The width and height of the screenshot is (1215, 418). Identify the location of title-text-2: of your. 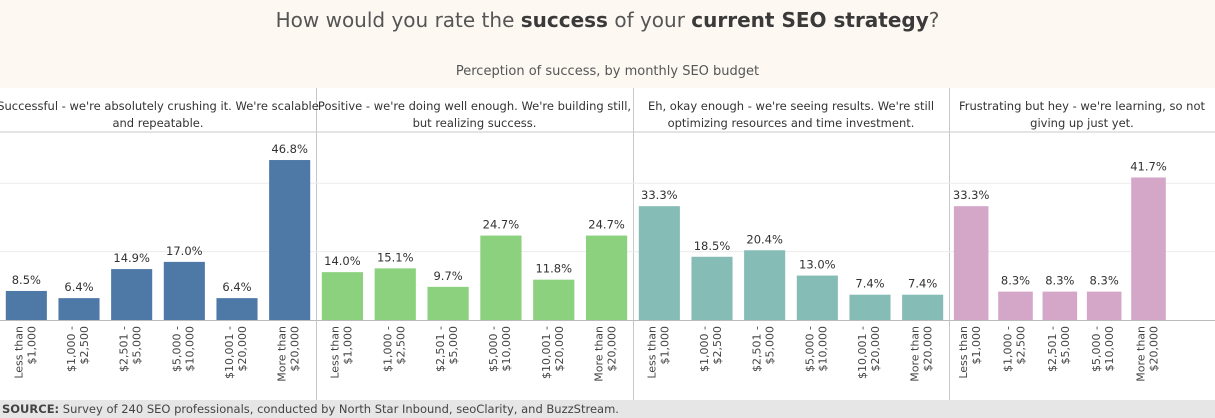
(649, 20).